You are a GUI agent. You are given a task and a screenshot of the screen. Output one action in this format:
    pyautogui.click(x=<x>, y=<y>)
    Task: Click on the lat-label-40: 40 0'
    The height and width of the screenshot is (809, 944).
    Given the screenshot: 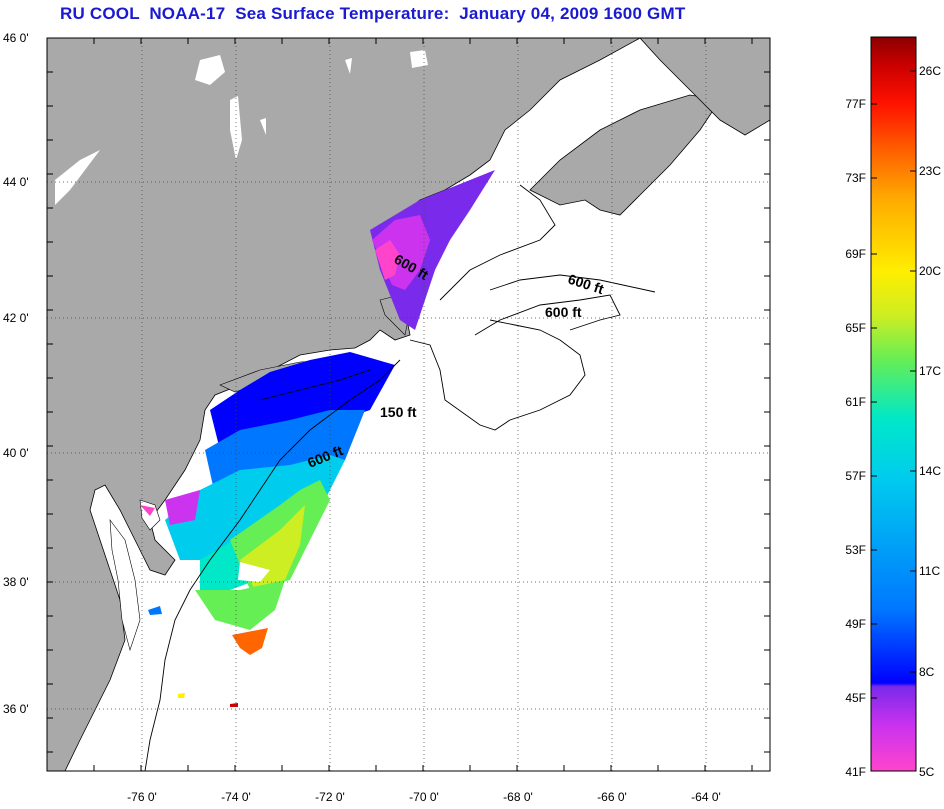 What is the action you would take?
    pyautogui.click(x=16, y=453)
    